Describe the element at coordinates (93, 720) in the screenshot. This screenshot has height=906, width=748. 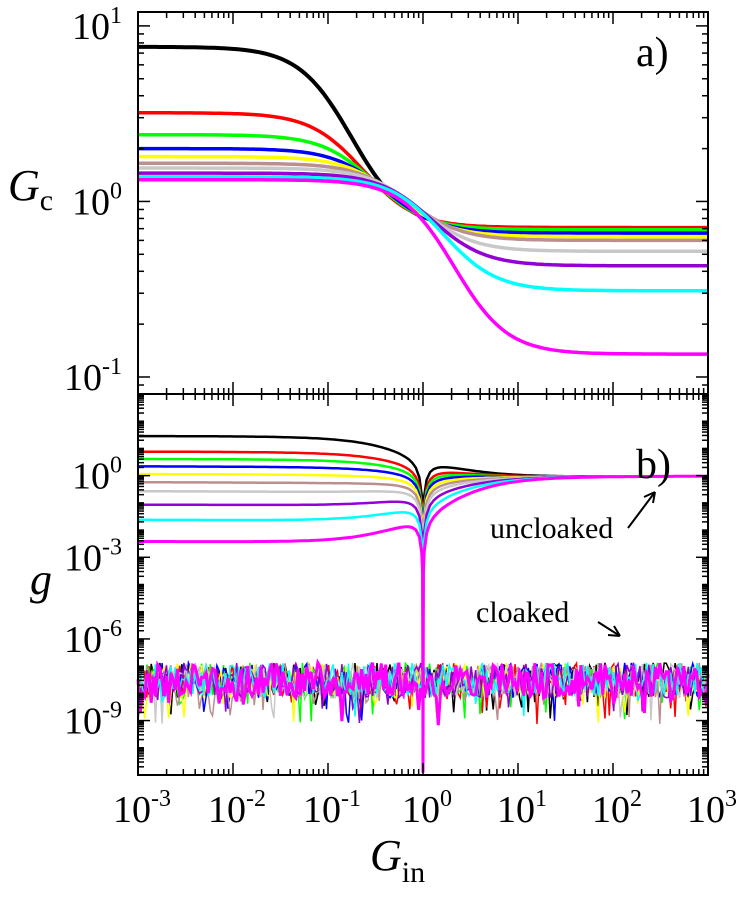
I see `panel-b-y-tick-label: 10⁻⁹` at that location.